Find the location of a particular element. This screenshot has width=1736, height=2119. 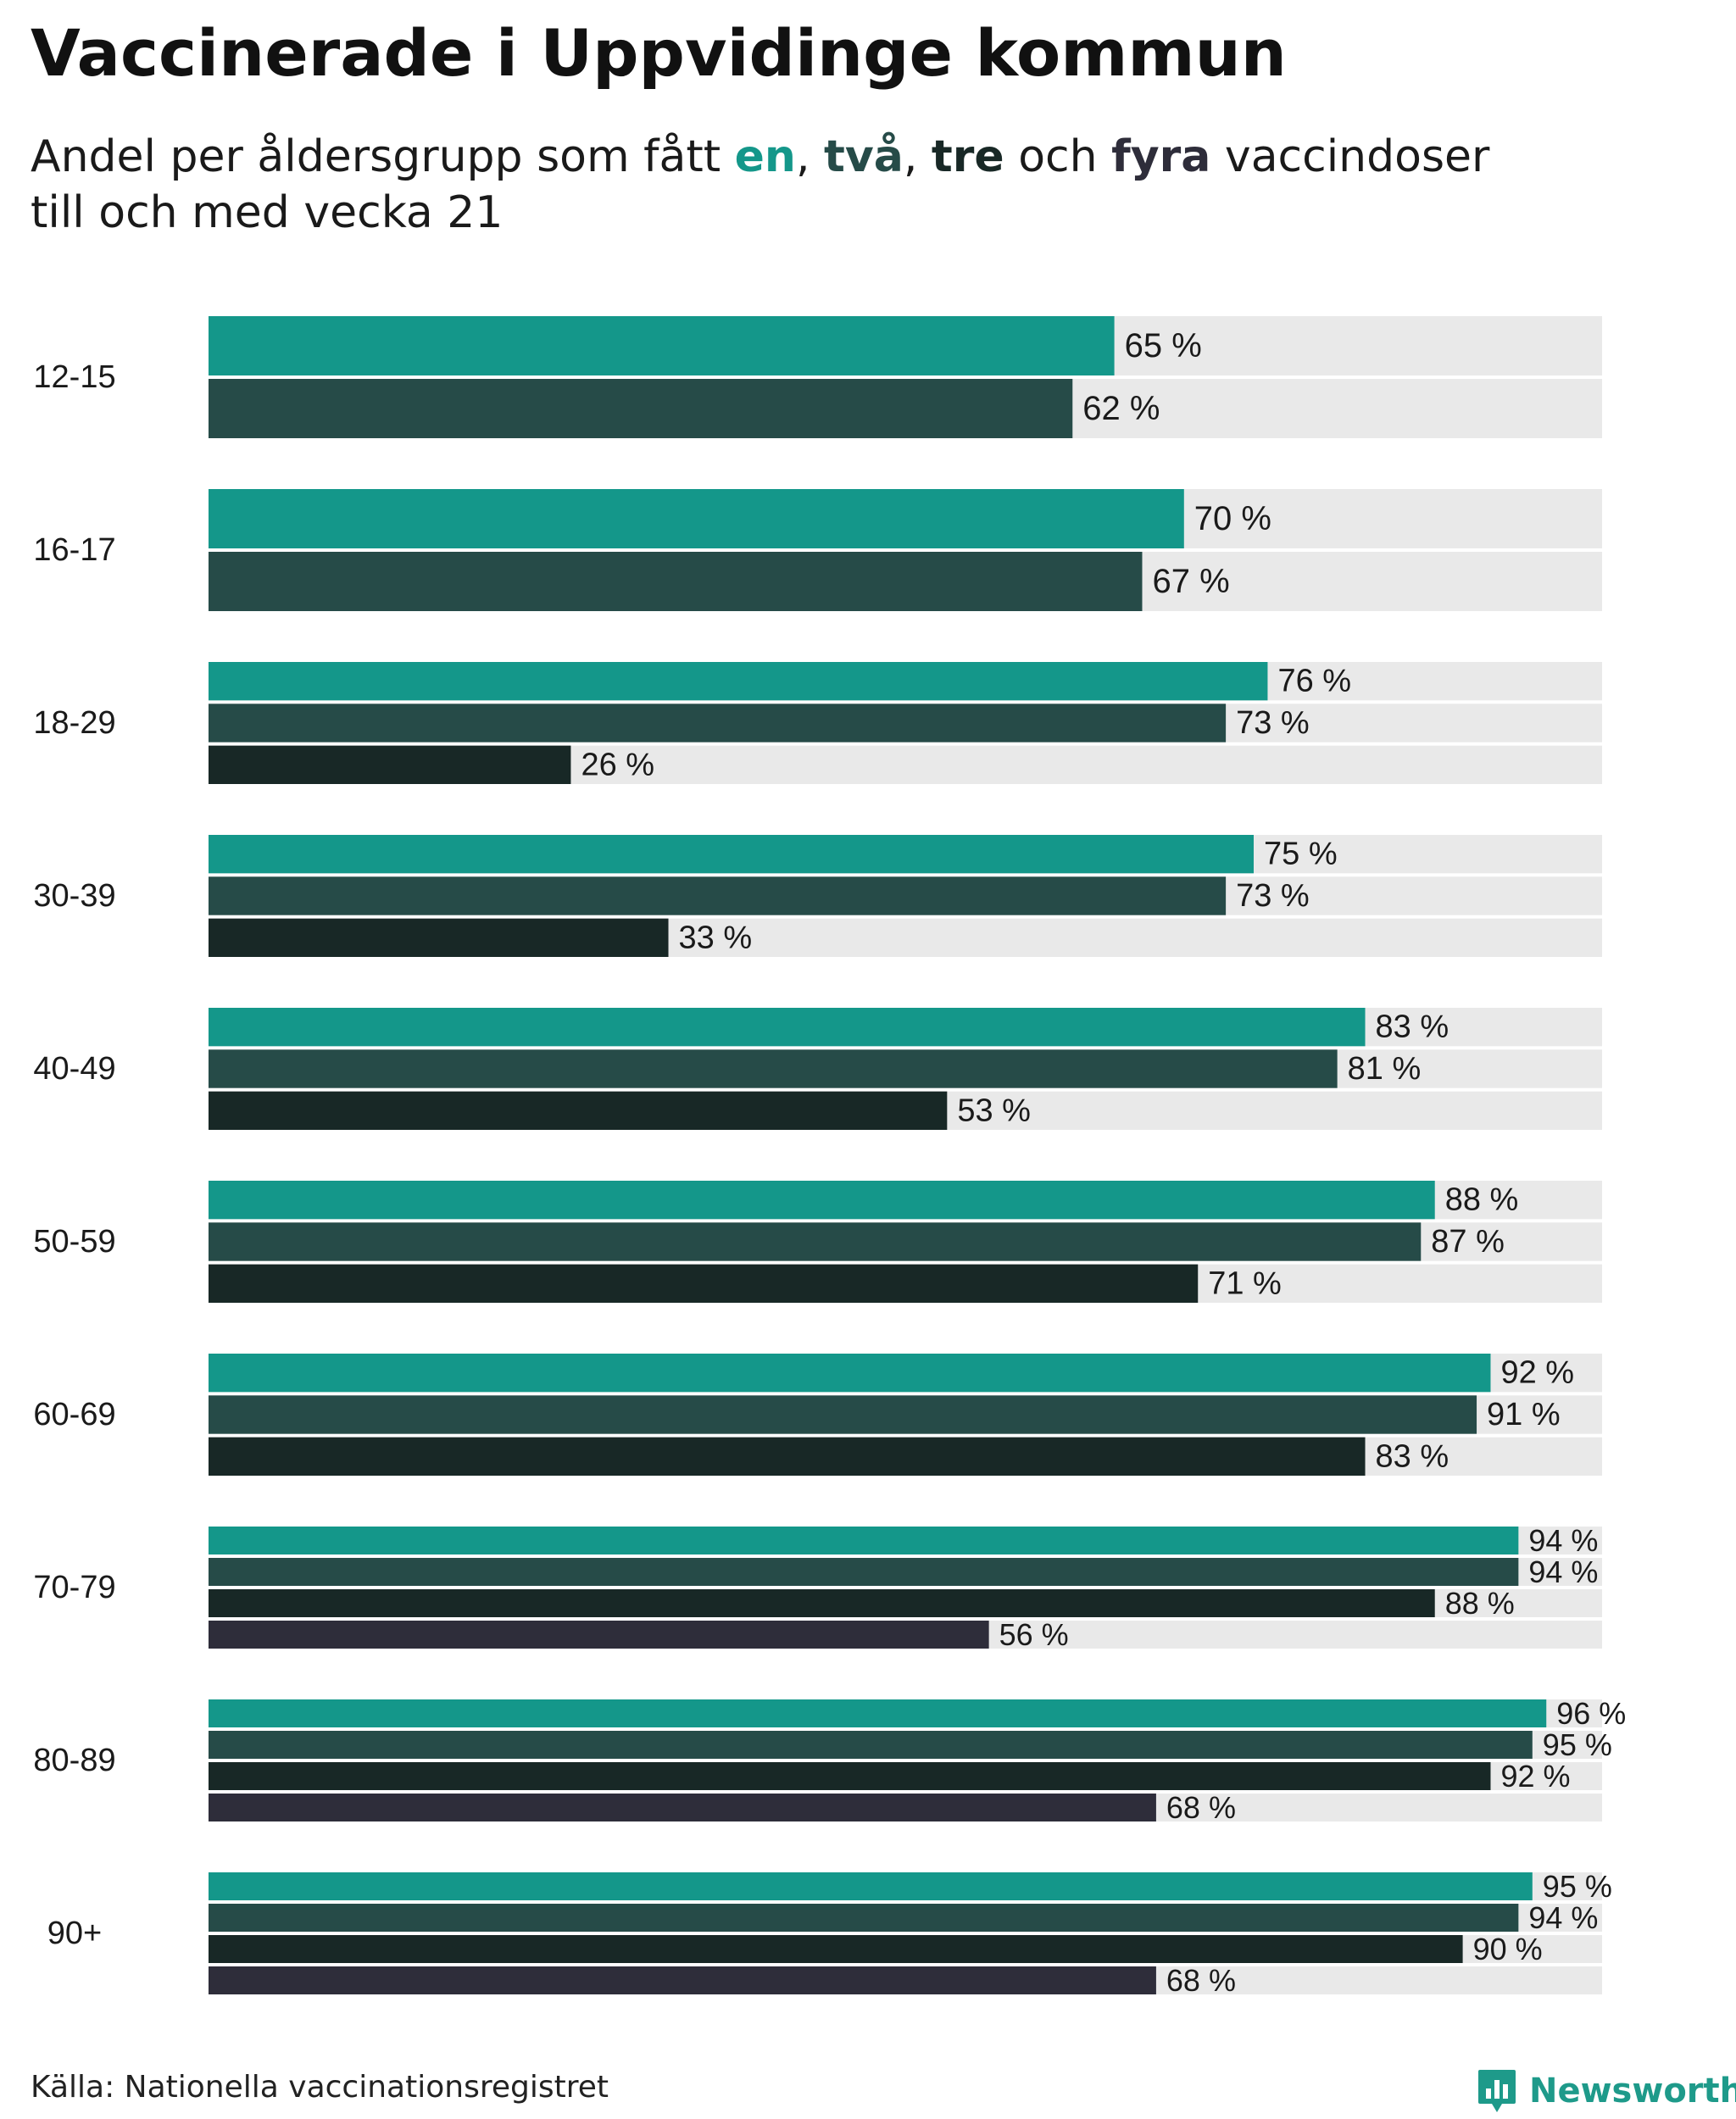

newsworthy-logo-icon is located at coordinates (1497, 2091).